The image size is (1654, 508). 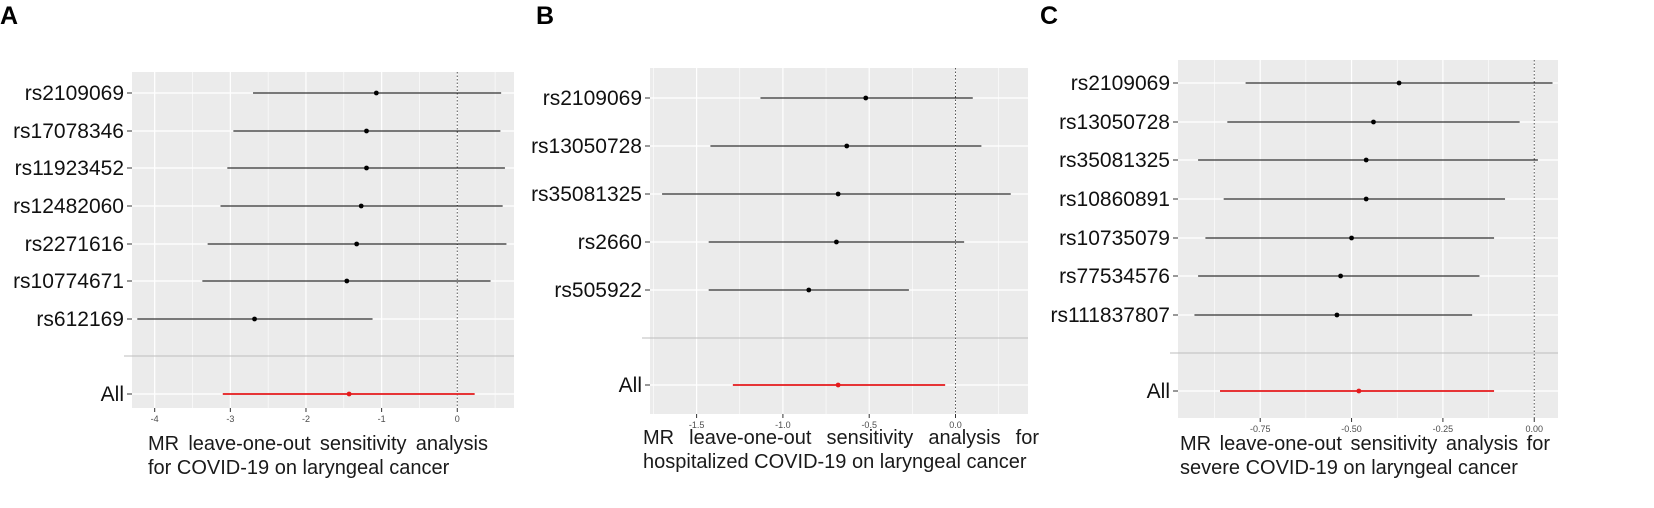 I want to click on snp-label: rs2271616, so click(x=74, y=244).